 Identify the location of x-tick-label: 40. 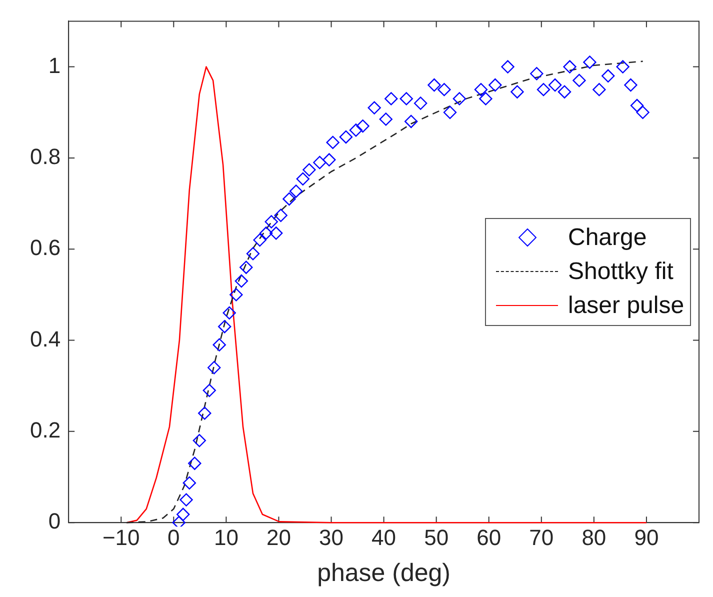
(384, 537).